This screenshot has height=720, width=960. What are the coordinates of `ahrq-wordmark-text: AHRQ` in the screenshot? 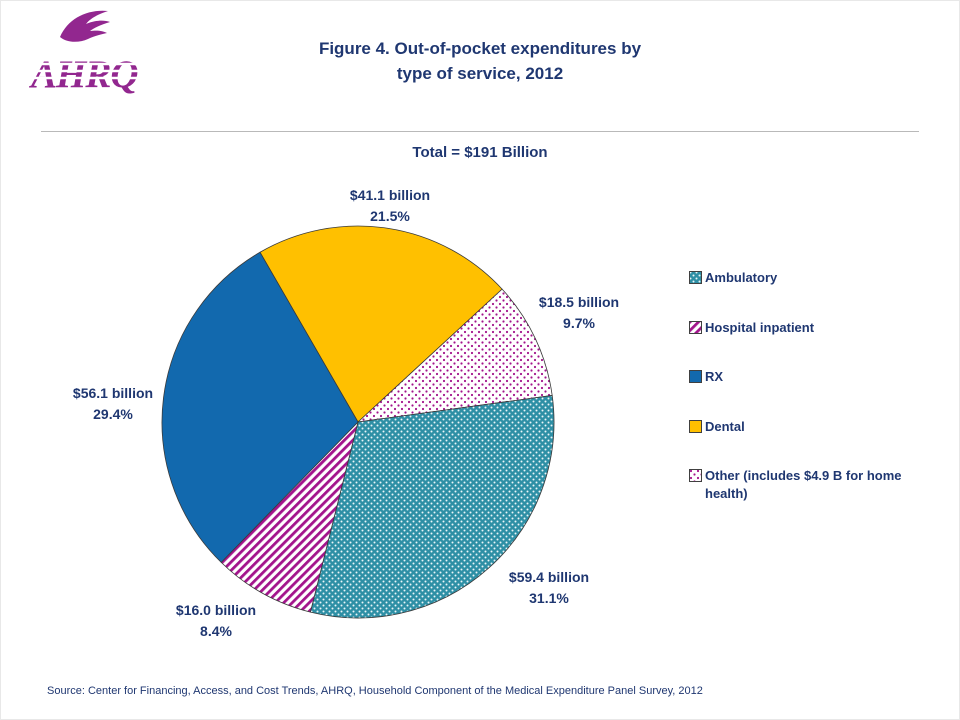 It's located at (83, 74).